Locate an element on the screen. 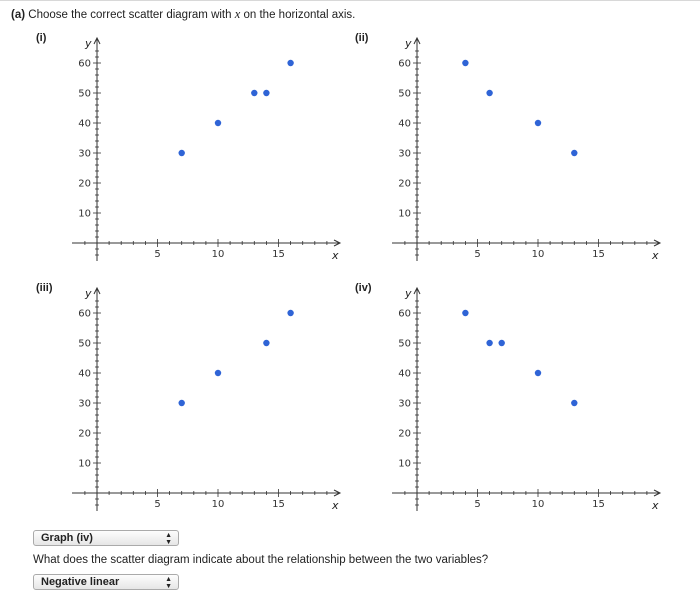  graph-select-value: Graph (iv) is located at coordinates (67, 538).